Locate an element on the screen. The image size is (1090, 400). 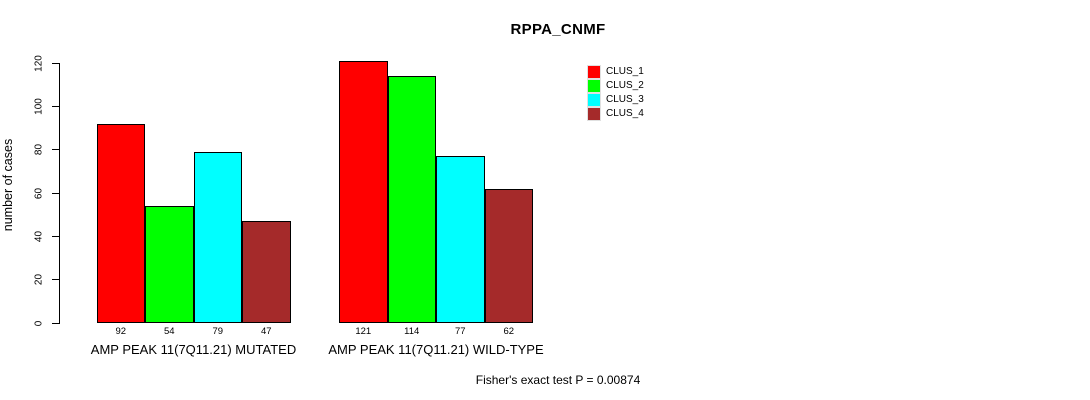
y-axis is located at coordinates (59, 193).